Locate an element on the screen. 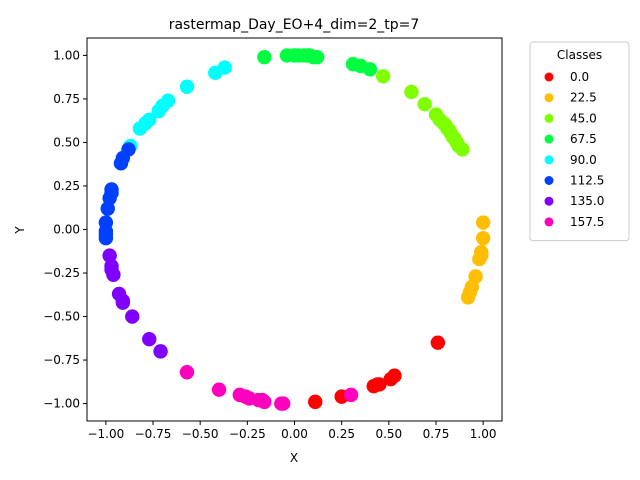 The image size is (640, 480). y-axis-label: Y is located at coordinates (20, 230).